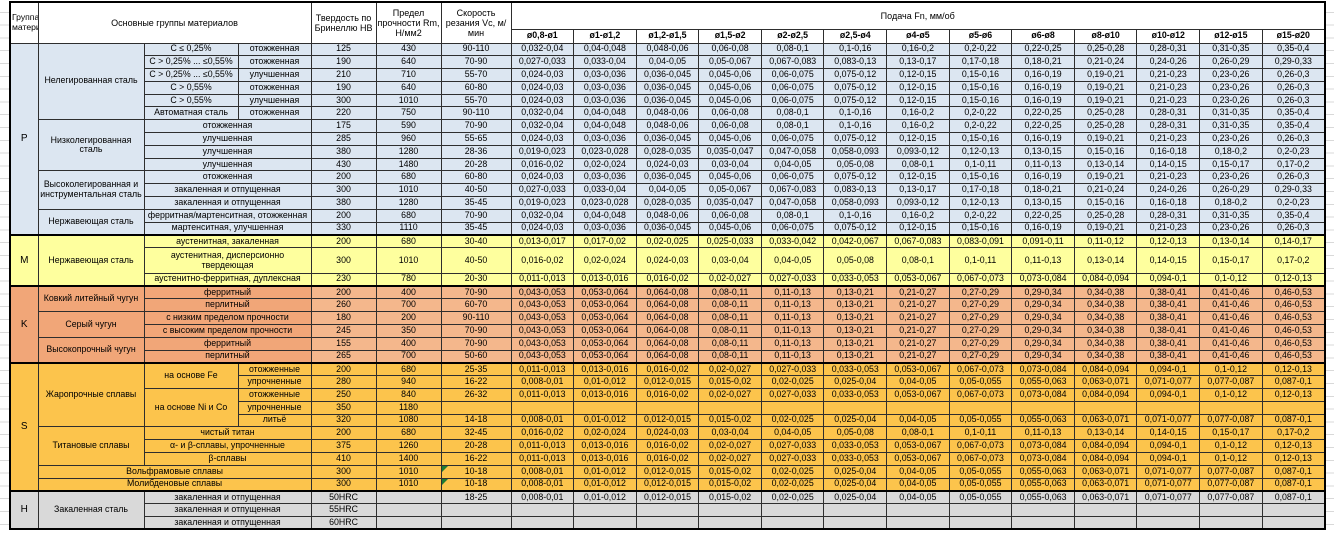 The height and width of the screenshot is (535, 1334). Describe the element at coordinates (1293, 36) in the screenshot. I see `diameter-header: ø15-ø20` at that location.